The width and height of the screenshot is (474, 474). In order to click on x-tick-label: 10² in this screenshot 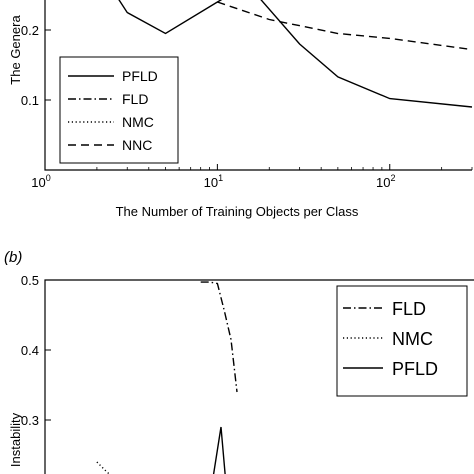, I will do `click(385, 181)`.